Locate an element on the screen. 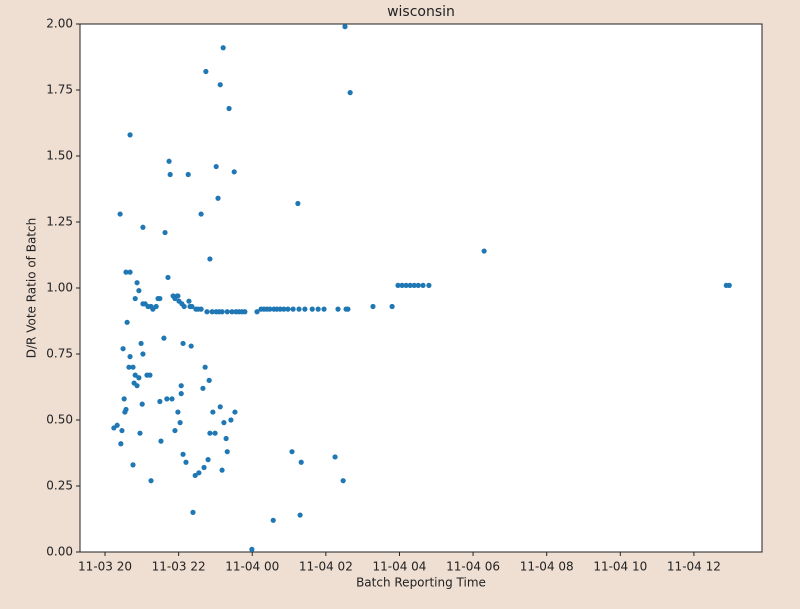 The height and width of the screenshot is (609, 800). y-tick-label: 2.00 is located at coordinates (59, 24).